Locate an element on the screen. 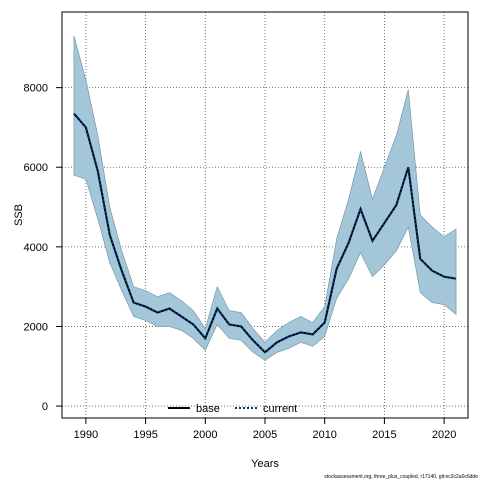 Image resolution: width=480 pixels, height=480 pixels. legend-label-base: base is located at coordinates (208, 409).